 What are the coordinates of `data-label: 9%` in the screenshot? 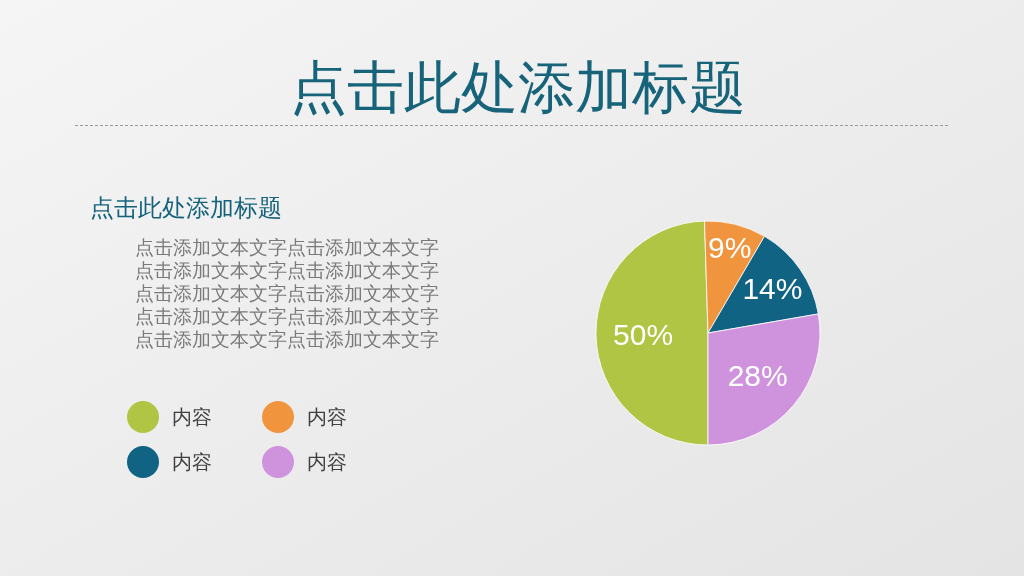 It's located at (730, 248).